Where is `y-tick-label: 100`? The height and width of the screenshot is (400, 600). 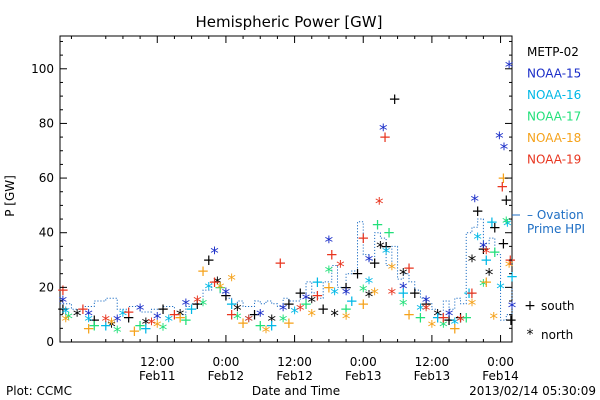
y-tick-label: 100 is located at coordinates (42, 69).